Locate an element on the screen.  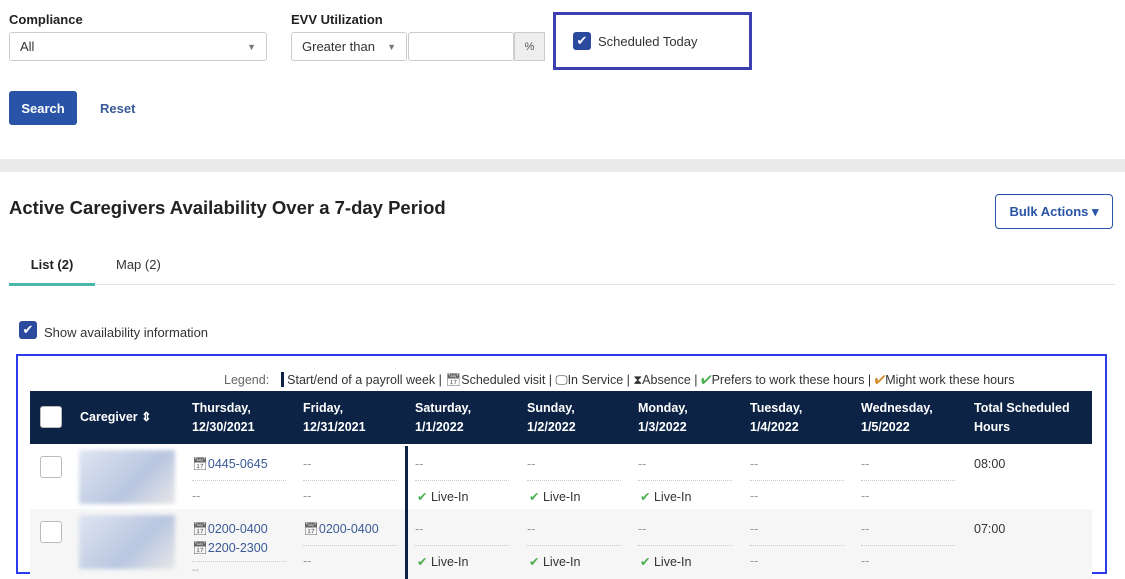
evv-operator-select: Greater than ▼ is located at coordinates (349, 46).